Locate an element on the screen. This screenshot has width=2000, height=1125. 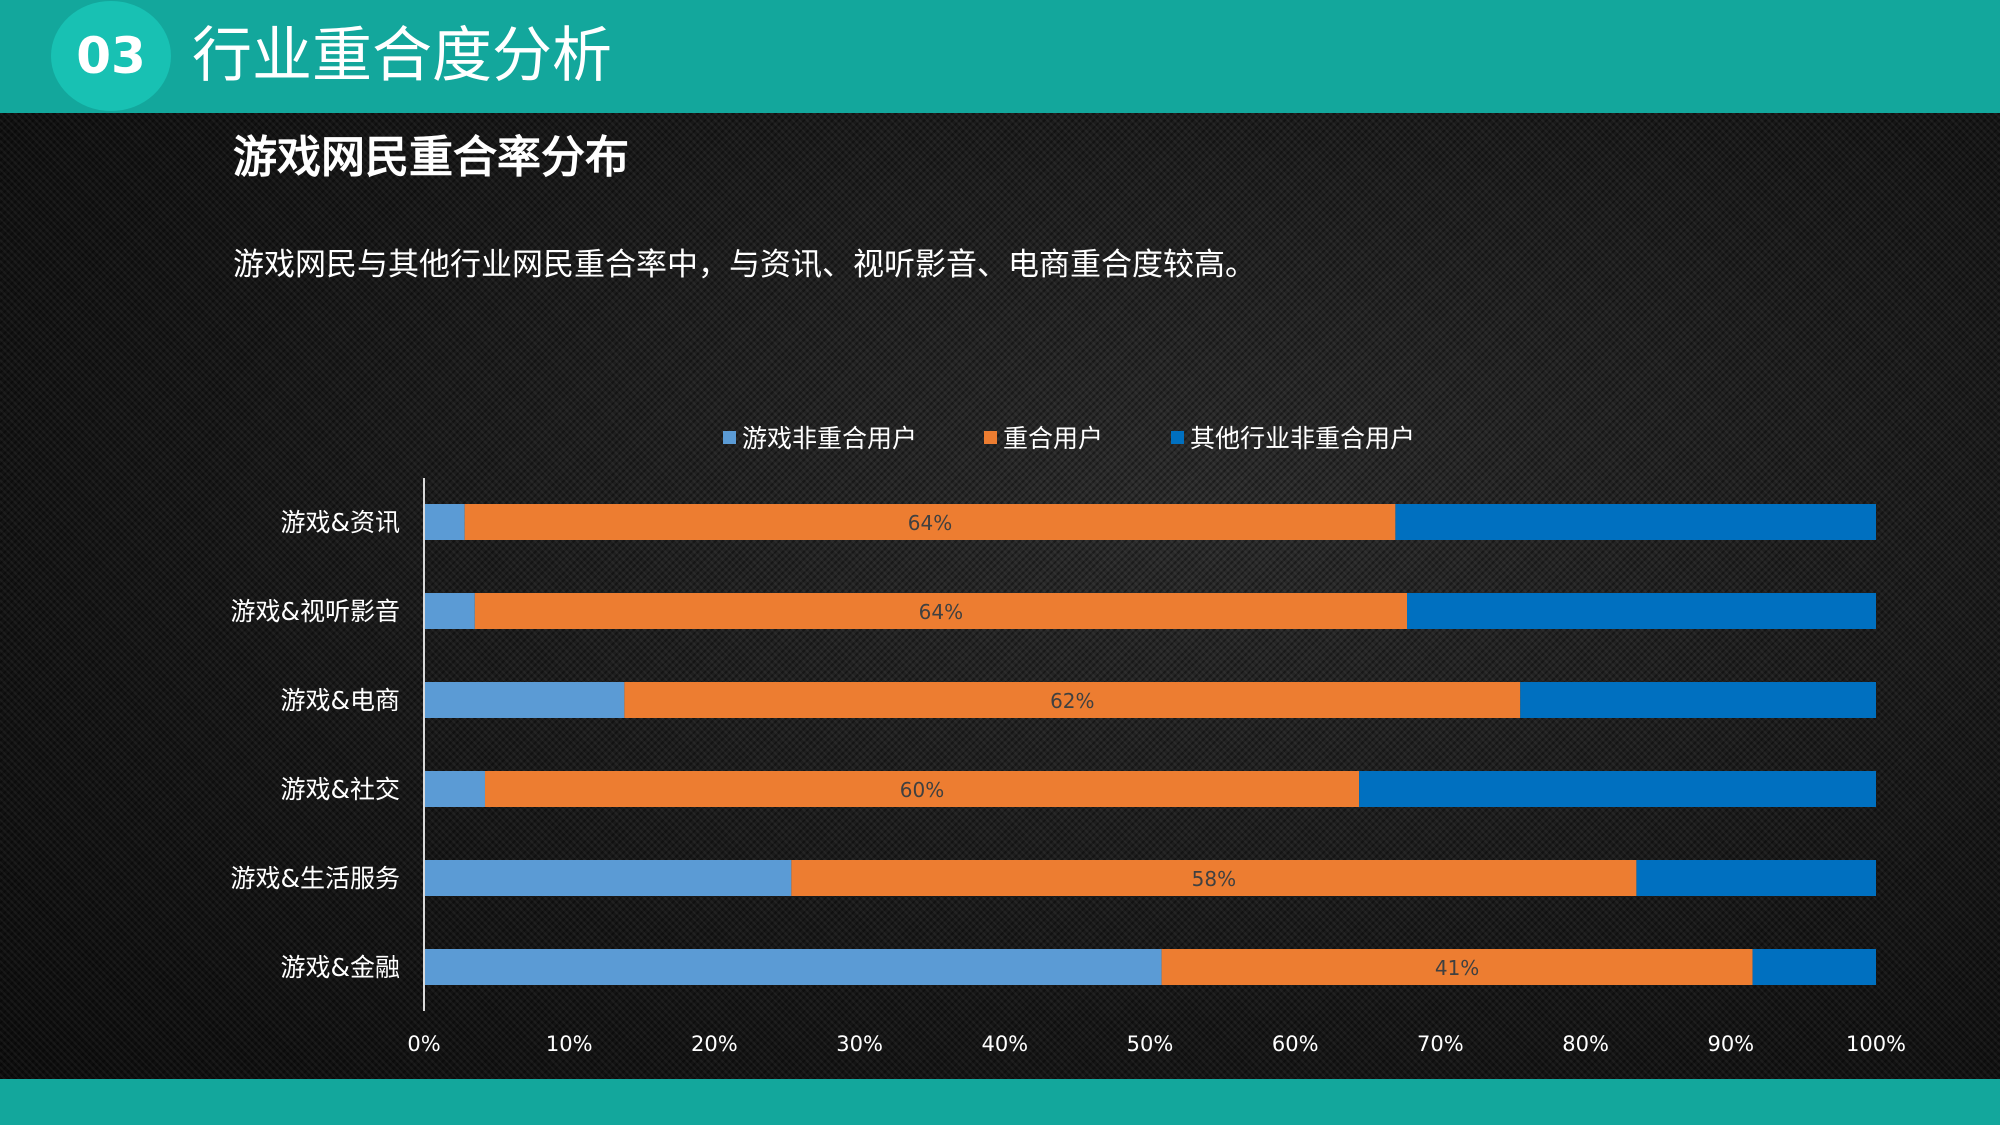
legend-label: 游戏非重合用户 is located at coordinates (829, 438).